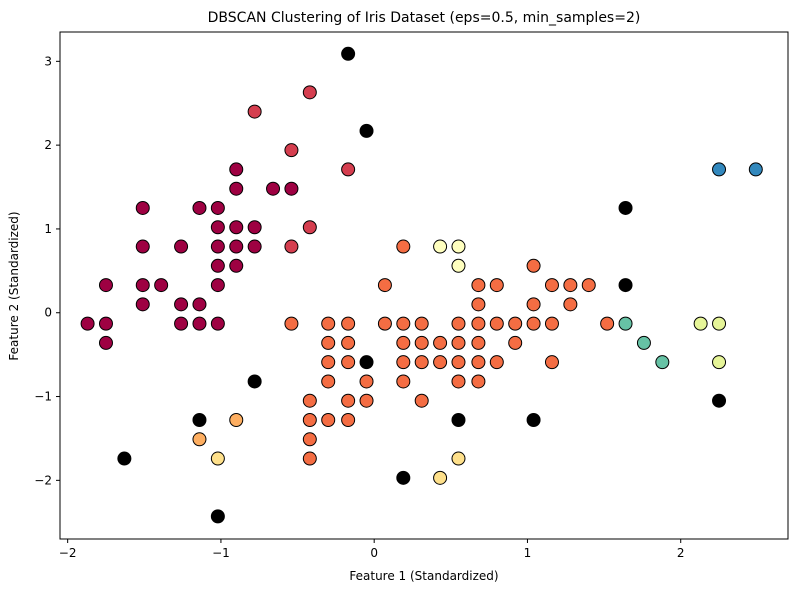  I want to click on y-tick-label: −1, so click(43, 397).